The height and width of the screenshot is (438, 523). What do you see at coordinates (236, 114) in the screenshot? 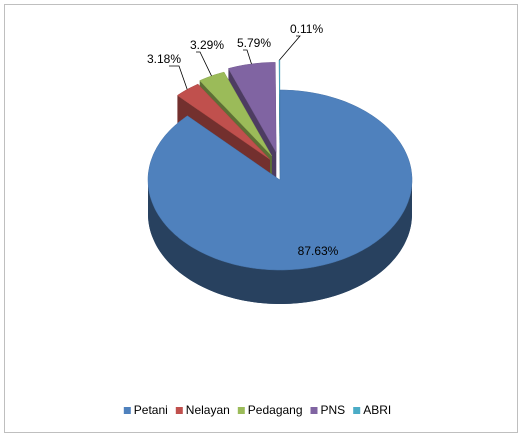
I see `slice` at bounding box center [236, 114].